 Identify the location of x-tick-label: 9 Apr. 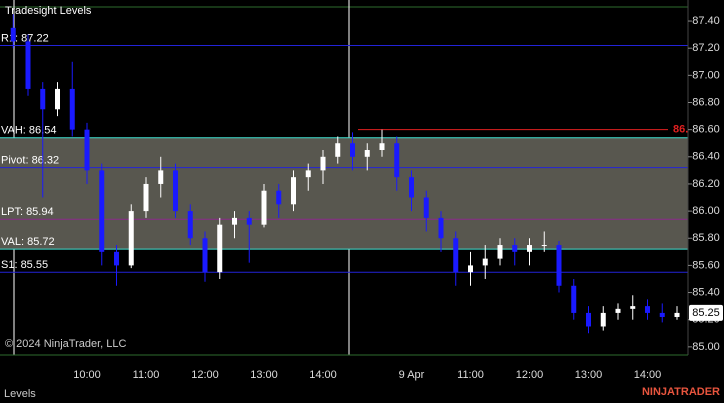
(412, 375).